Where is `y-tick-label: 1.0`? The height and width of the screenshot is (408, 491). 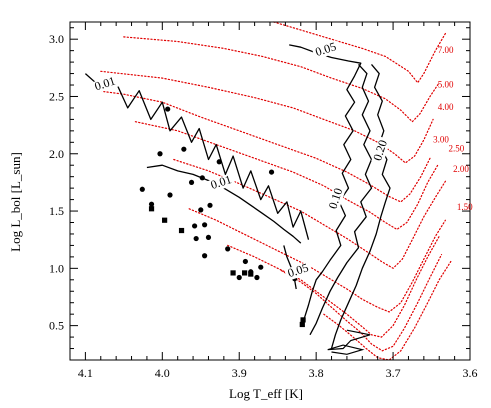
y-tick-label: 1.0 is located at coordinates (56, 268).